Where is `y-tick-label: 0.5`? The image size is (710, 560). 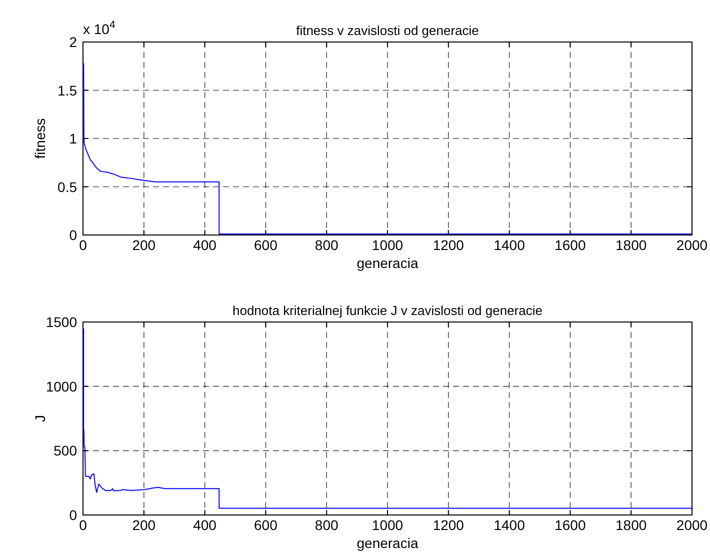 y-tick-label: 0.5 is located at coordinates (68, 186).